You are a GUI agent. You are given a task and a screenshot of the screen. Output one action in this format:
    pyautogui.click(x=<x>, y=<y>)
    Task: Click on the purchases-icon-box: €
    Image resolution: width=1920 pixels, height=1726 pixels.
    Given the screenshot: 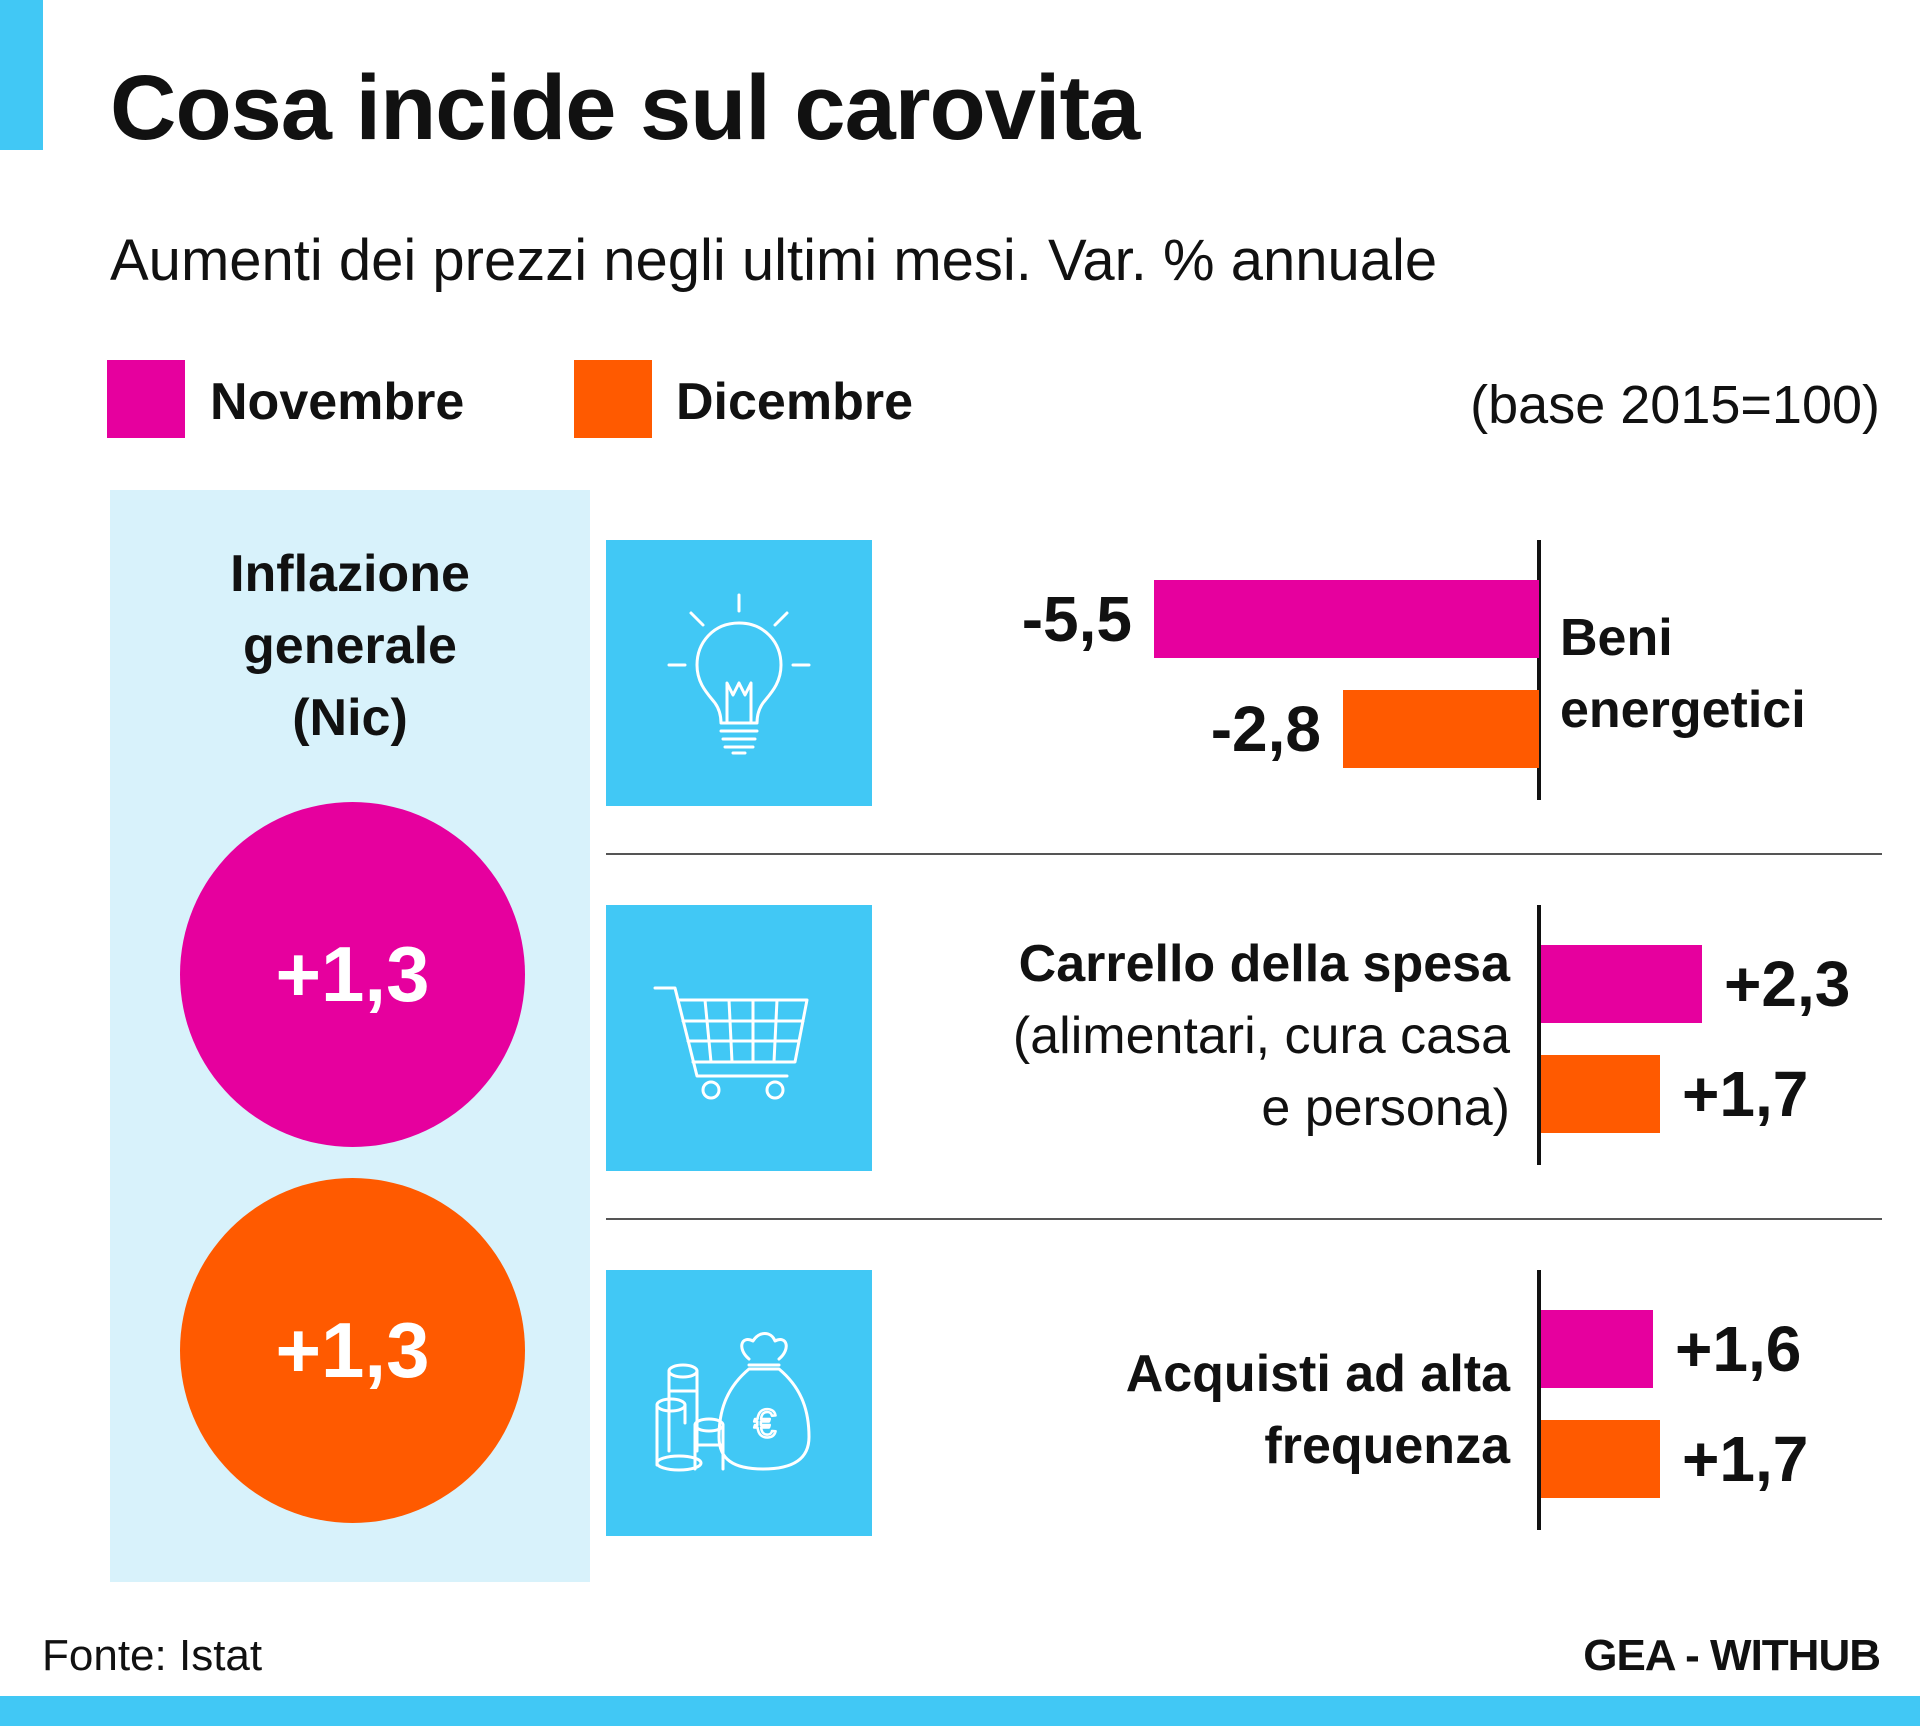 What is the action you would take?
    pyautogui.click(x=739, y=1403)
    